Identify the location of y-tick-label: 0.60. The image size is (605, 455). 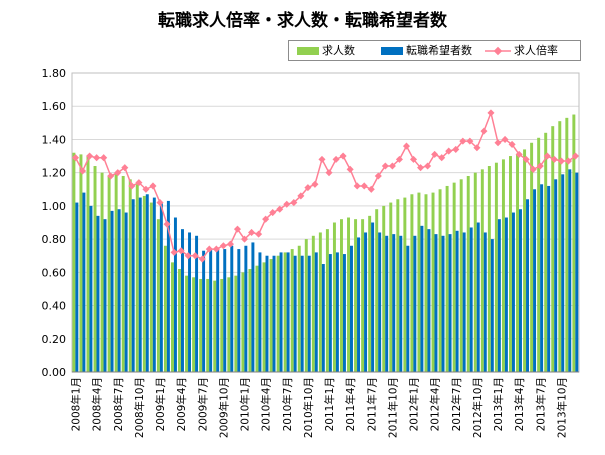
(54, 272).